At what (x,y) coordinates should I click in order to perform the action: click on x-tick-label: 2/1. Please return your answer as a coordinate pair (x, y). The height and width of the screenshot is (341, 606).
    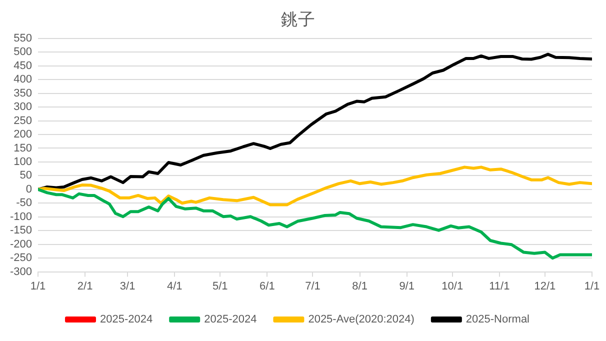
    Looking at the image, I should click on (85, 286).